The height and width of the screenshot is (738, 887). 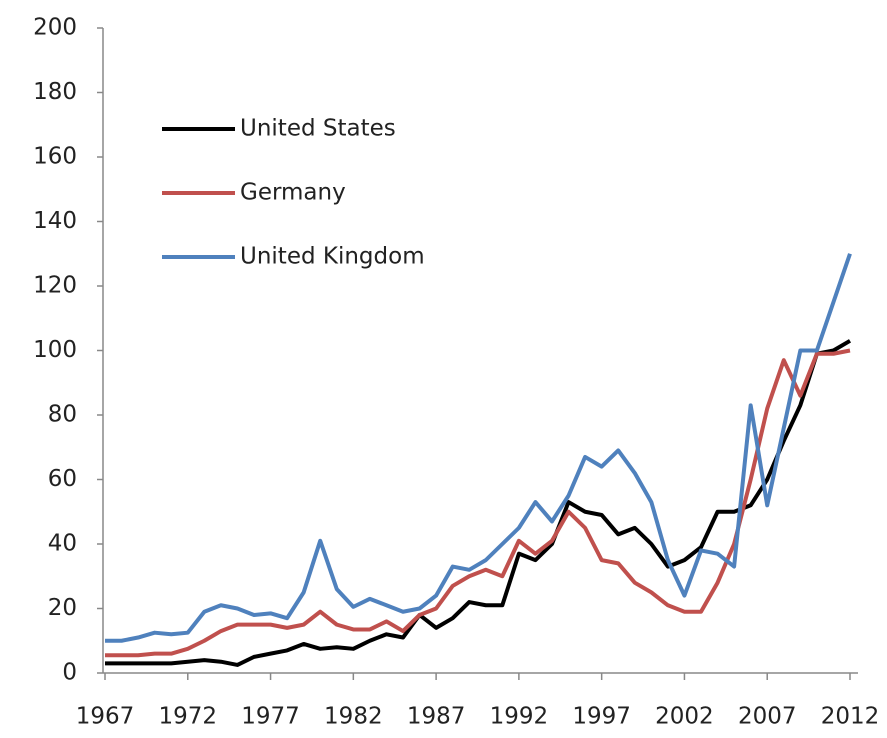 What do you see at coordinates (55, 286) in the screenshot?
I see `y-tick-label: 120` at bounding box center [55, 286].